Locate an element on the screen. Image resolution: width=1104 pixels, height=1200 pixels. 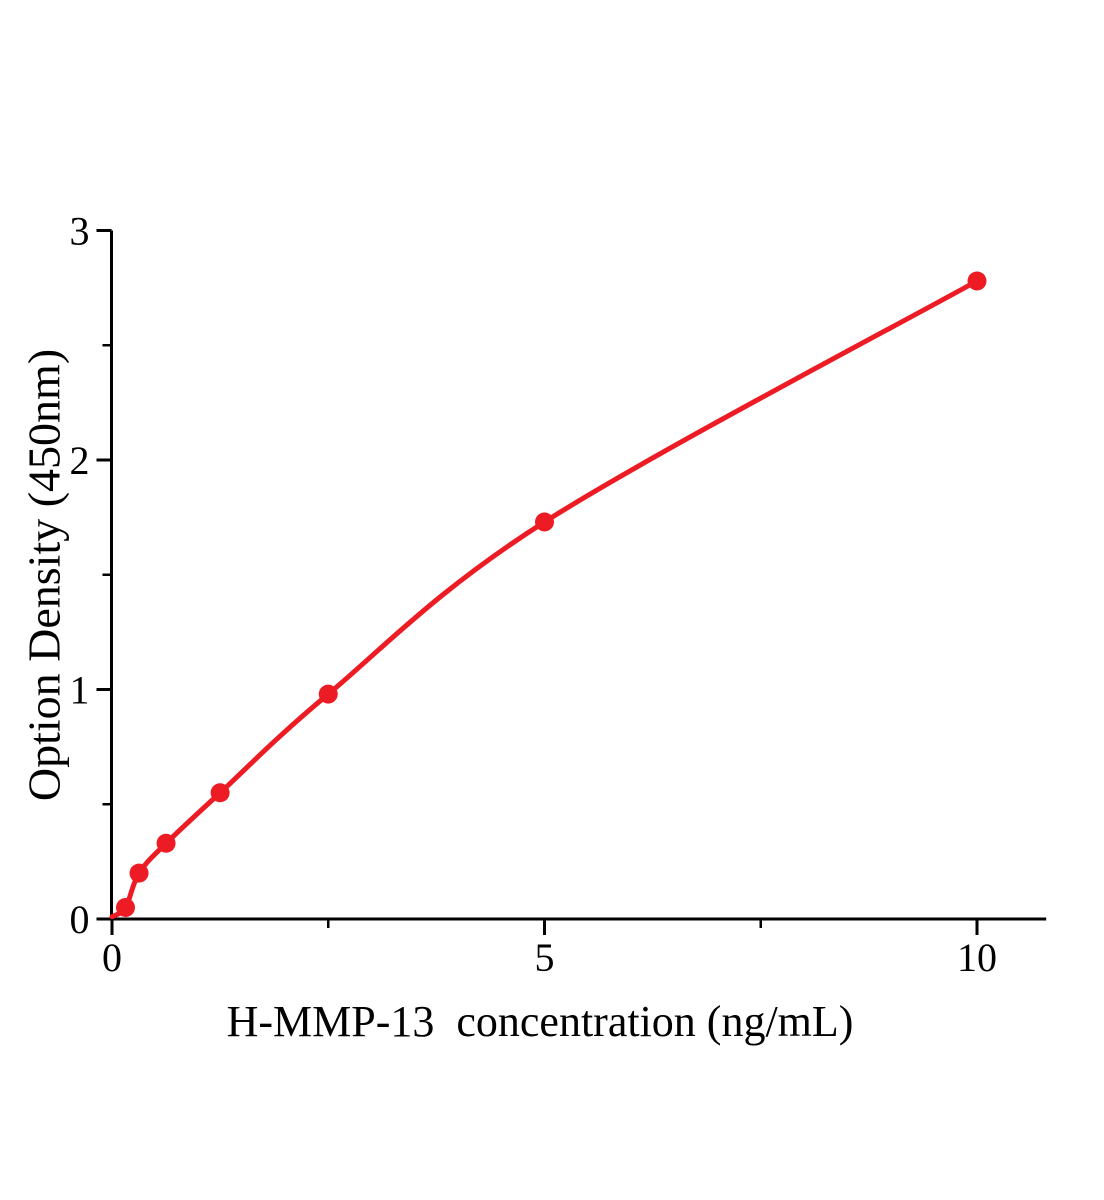
y-tick-label: 1 is located at coordinates (80, 690).